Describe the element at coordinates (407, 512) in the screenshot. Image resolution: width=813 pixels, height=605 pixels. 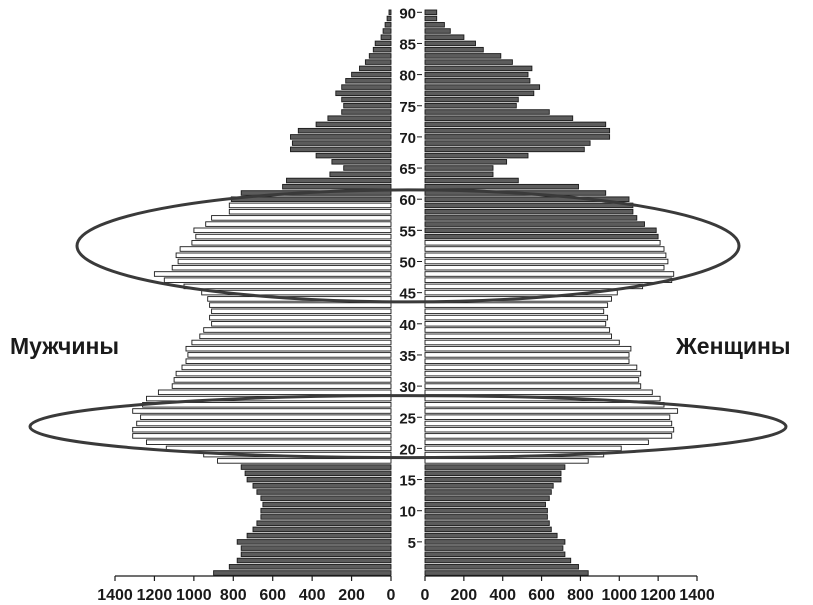
I see `age-tick-label-10: 10` at that location.